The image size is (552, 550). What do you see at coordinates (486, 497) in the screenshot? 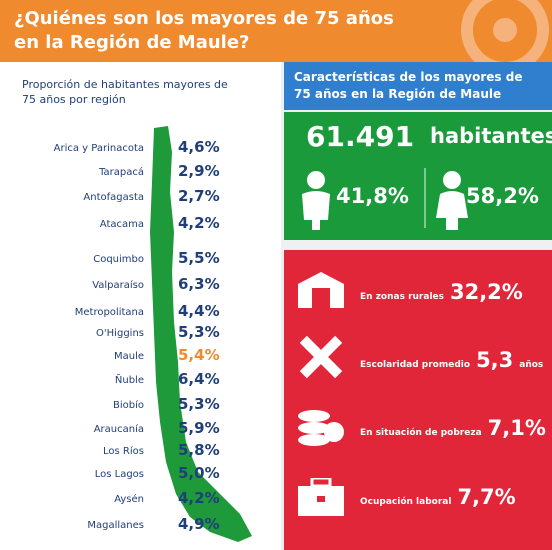
I see `stat-value: 7,7%` at bounding box center [486, 497].